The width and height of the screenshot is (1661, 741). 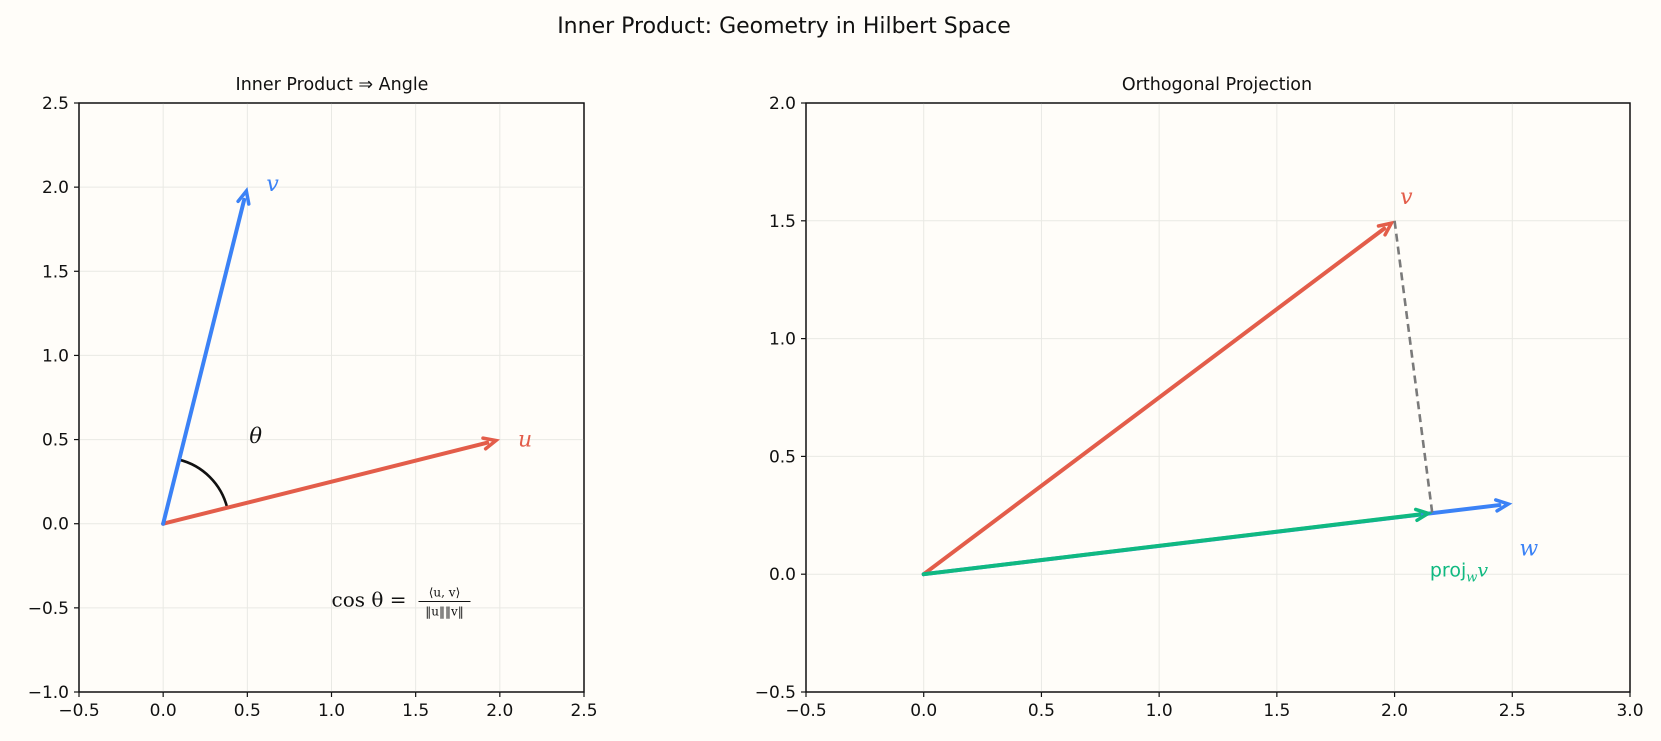 I want to click on orthogonal-residual-dashed-line, so click(x=1413, y=367).